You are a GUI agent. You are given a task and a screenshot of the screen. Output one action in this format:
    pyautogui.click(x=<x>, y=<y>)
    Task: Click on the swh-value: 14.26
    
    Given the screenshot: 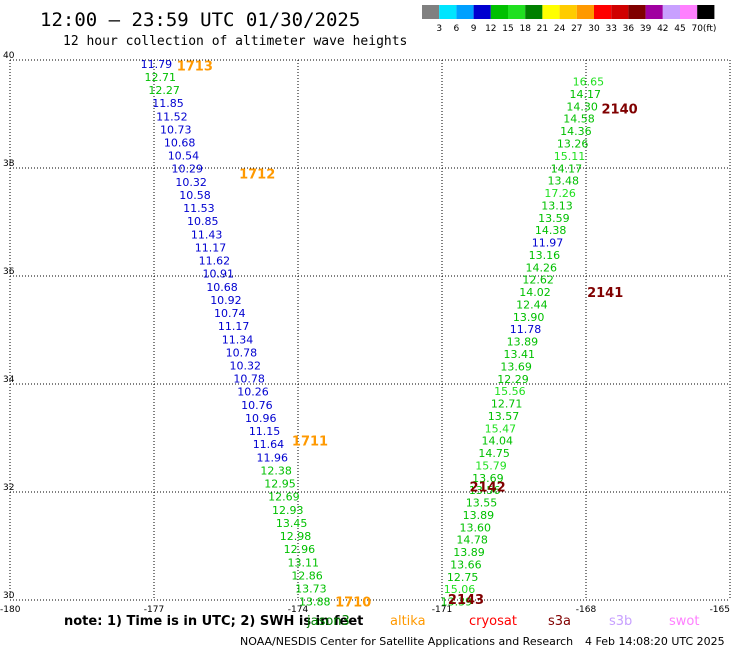 What is the action you would take?
    pyautogui.click(x=542, y=267)
    